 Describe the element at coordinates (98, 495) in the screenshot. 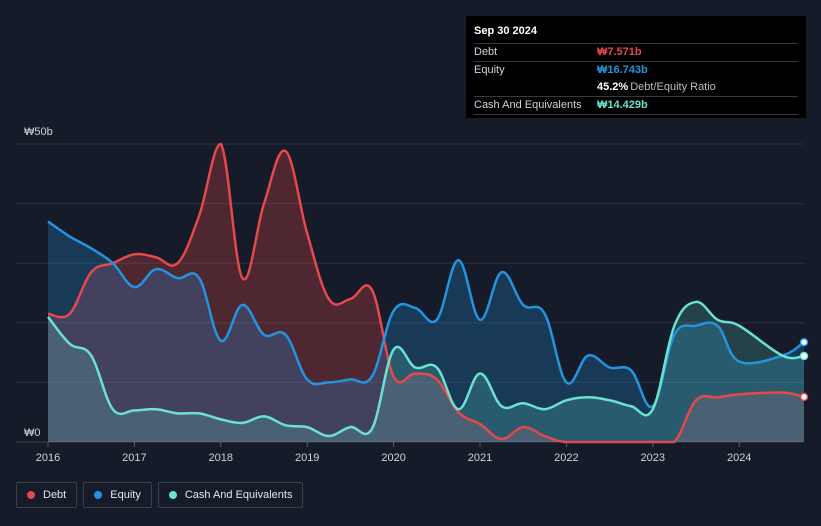

I see `legend-equity-dot-icon` at that location.